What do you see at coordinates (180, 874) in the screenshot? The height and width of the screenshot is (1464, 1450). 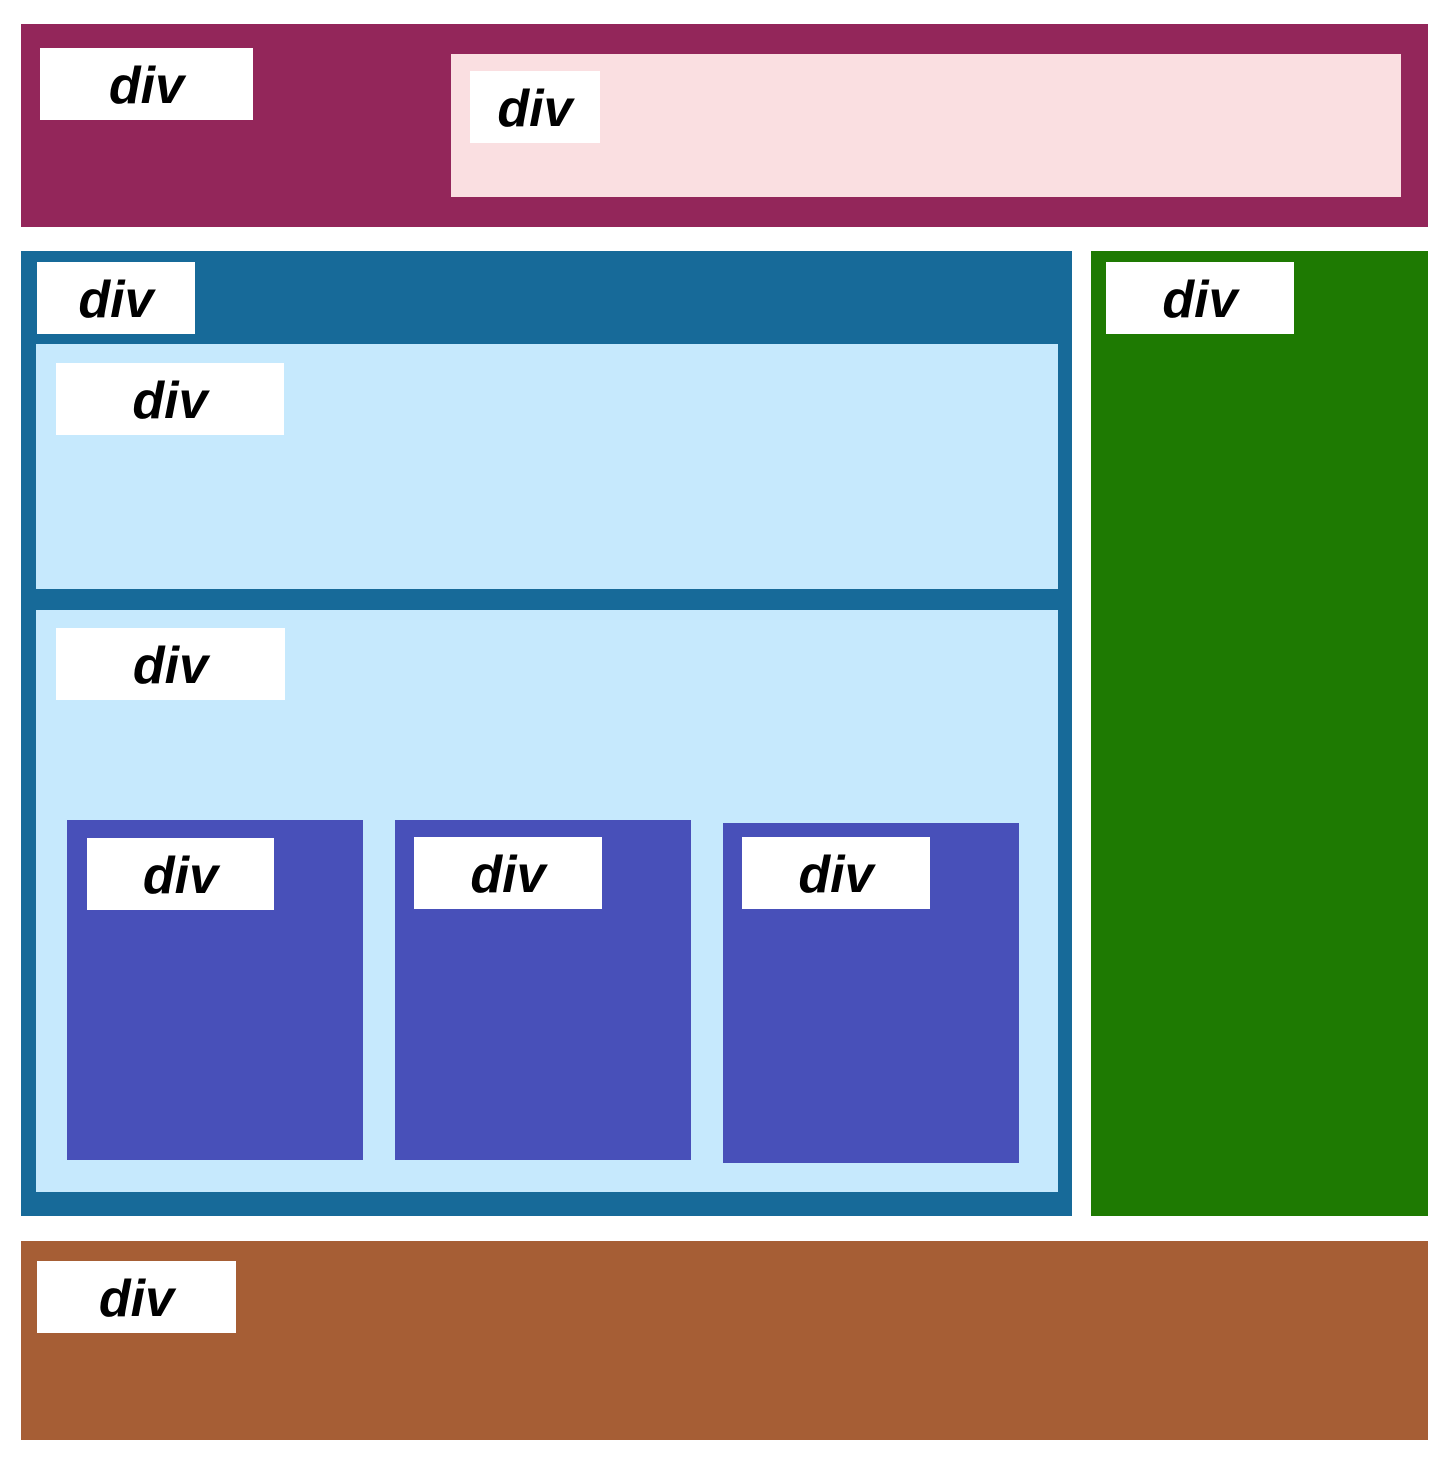 I see `card-1-label: div` at bounding box center [180, 874].